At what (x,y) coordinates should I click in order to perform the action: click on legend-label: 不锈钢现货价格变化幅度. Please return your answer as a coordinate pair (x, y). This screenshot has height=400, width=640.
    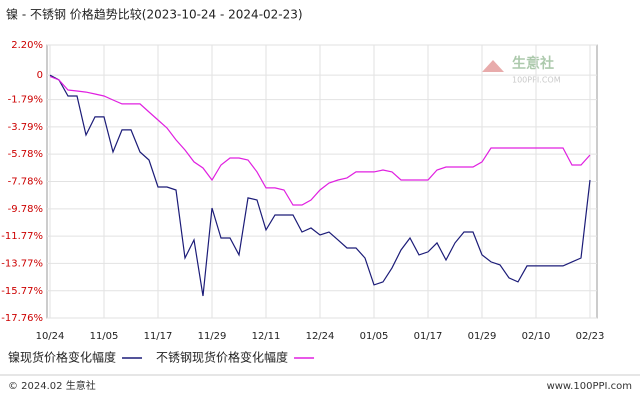
    Looking at the image, I should click on (222, 357).